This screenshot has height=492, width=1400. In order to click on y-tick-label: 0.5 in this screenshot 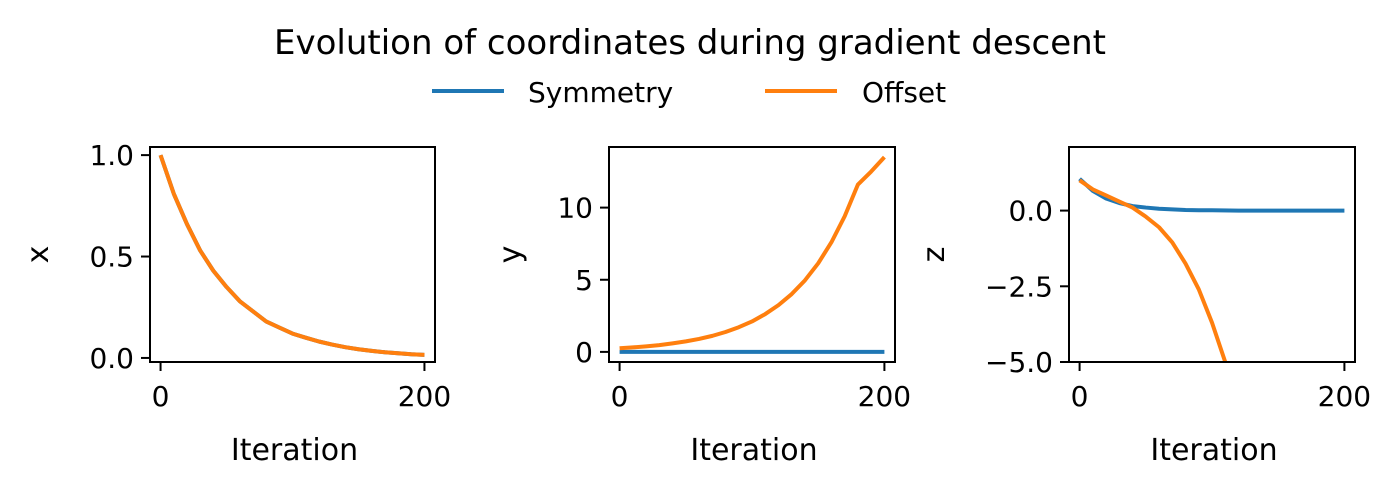, I will do `click(111, 257)`.